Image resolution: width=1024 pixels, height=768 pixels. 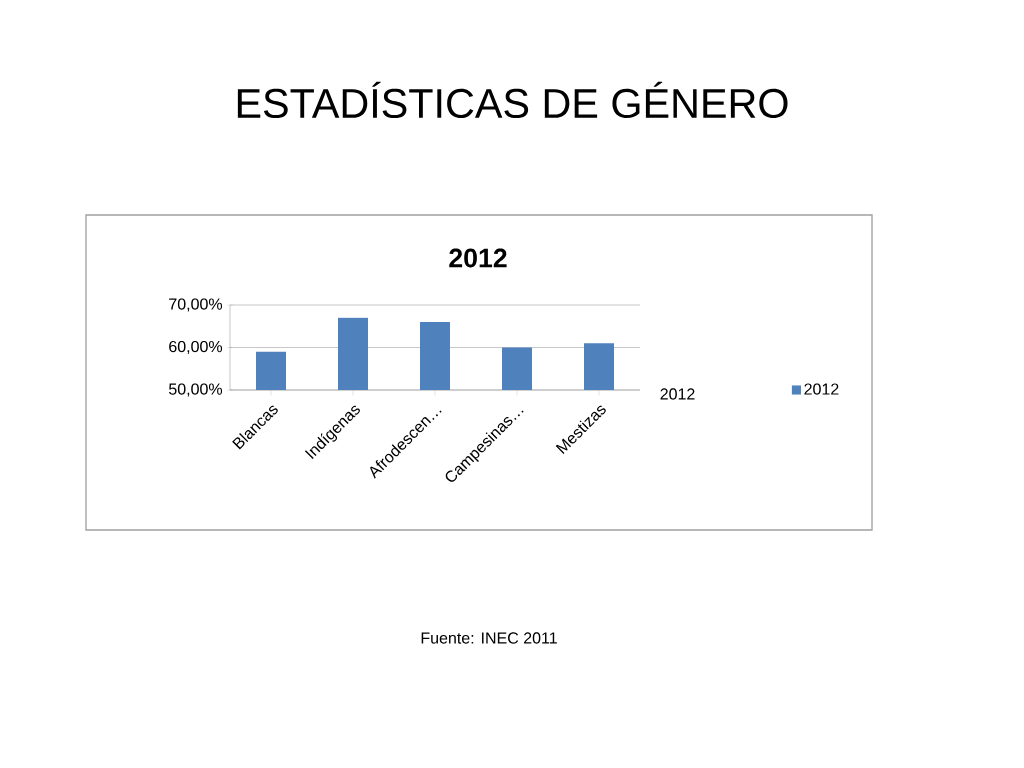 I want to click on chart-title: ESTADÍSTICAS DE GÉNERO, so click(x=512, y=100).